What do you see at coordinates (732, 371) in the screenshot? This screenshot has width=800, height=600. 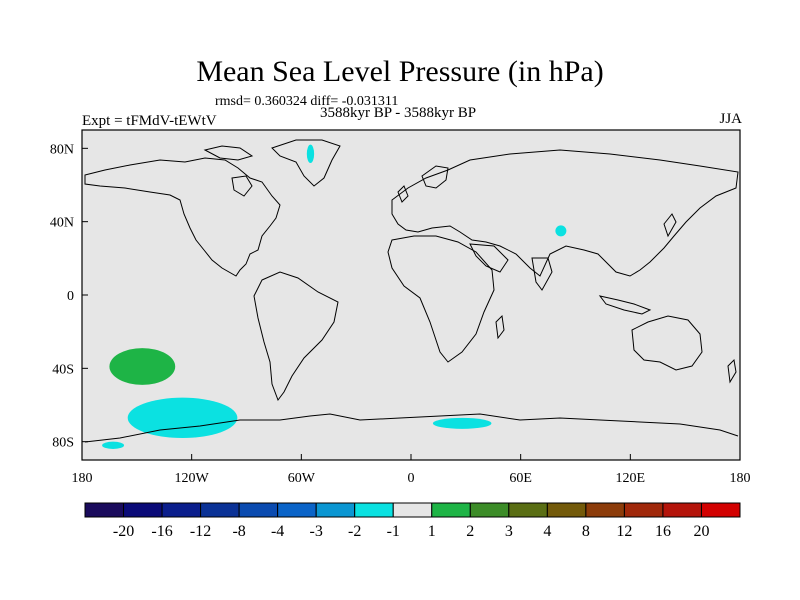 I see `coastline-new-zealand` at bounding box center [732, 371].